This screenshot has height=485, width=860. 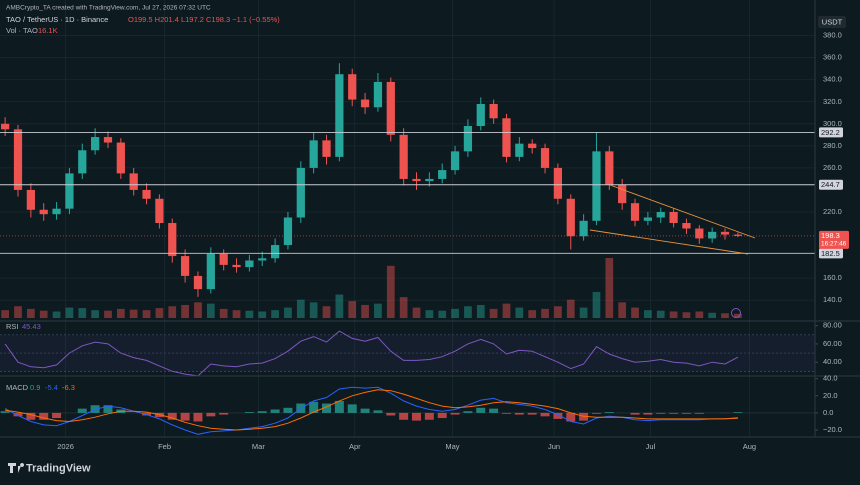 I want to click on y-tick-label: 340.0, so click(x=832, y=79).